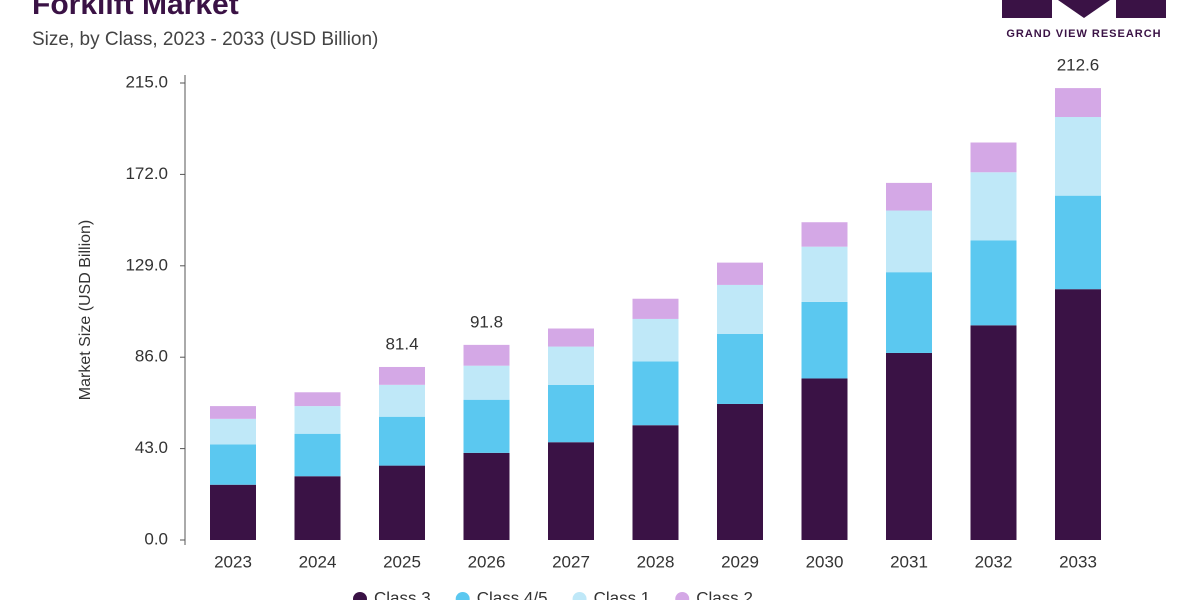 This screenshot has width=1200, height=600. Describe the element at coordinates (151, 447) in the screenshot. I see `y-tick-label: 43.0` at that location.